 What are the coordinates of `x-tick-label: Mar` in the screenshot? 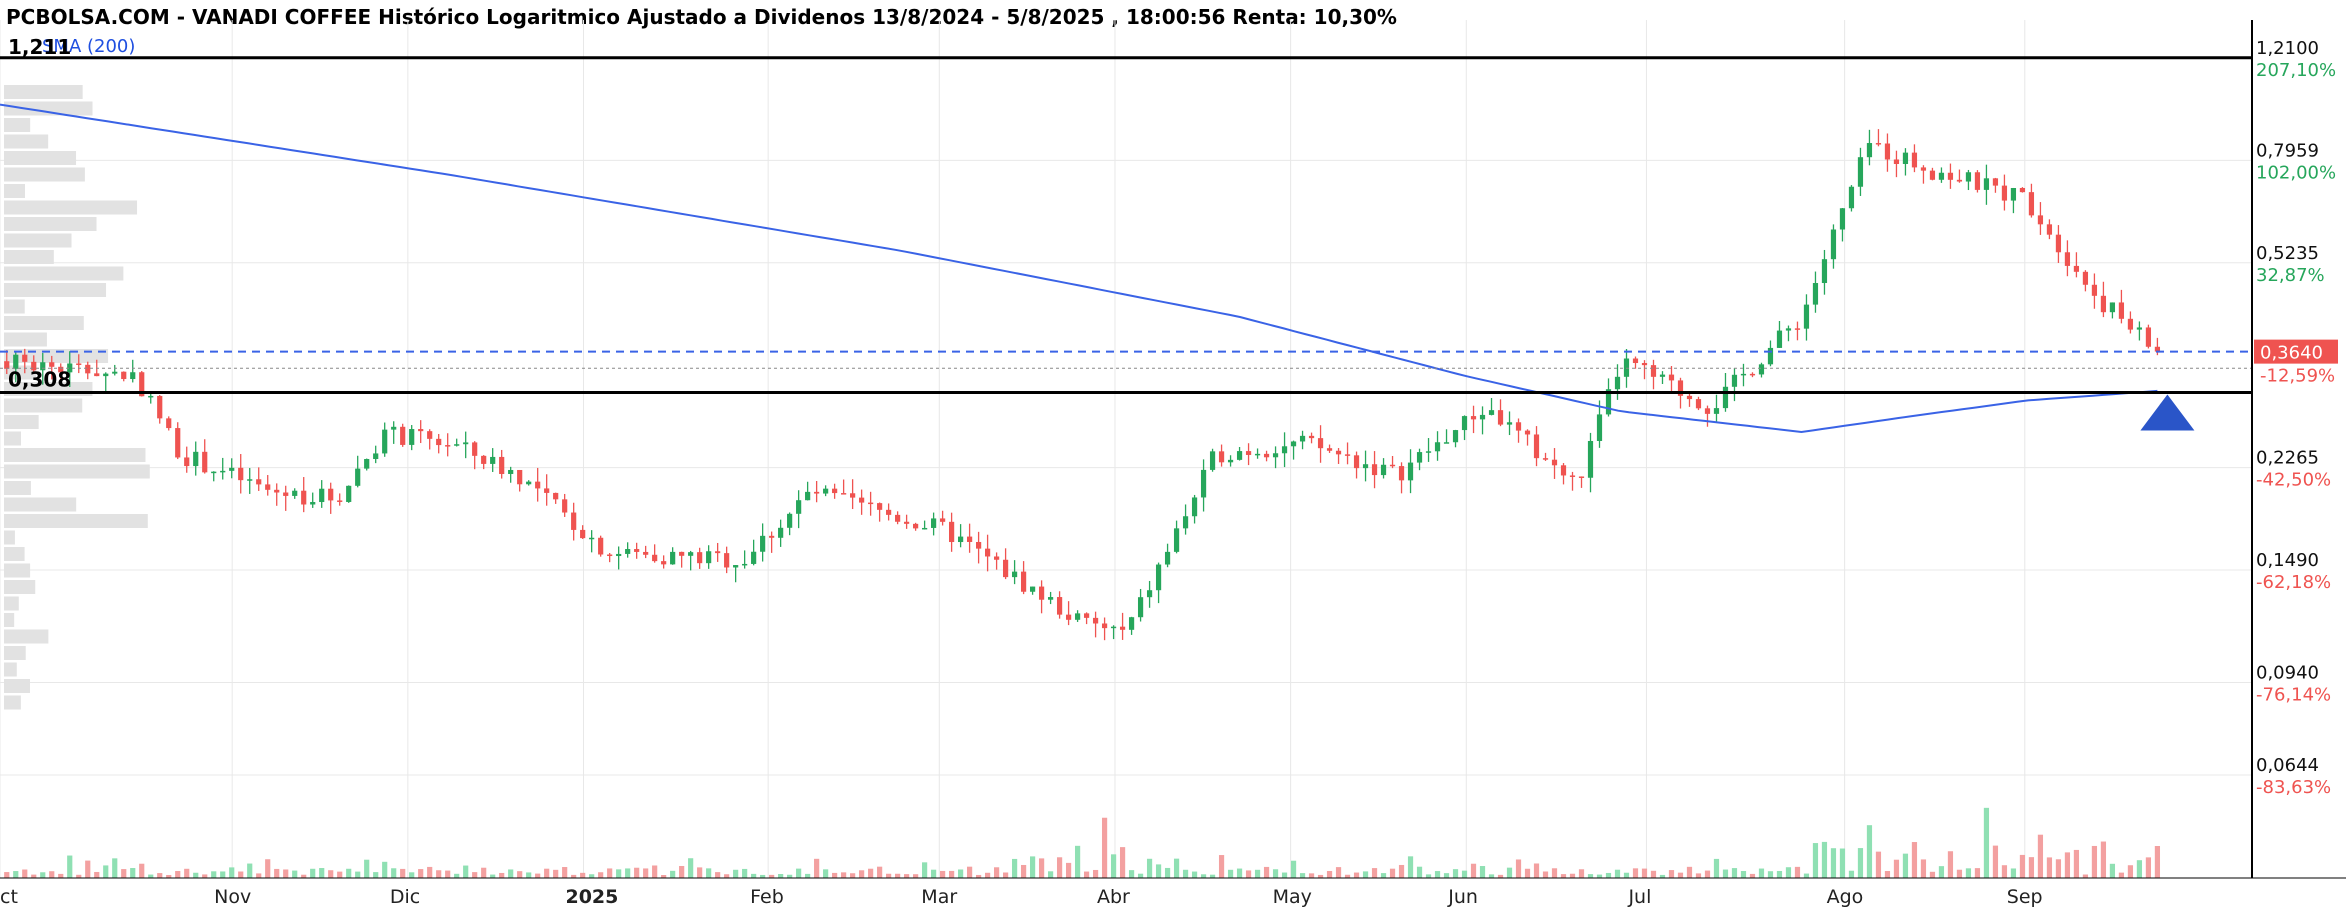 It's located at (939, 897).